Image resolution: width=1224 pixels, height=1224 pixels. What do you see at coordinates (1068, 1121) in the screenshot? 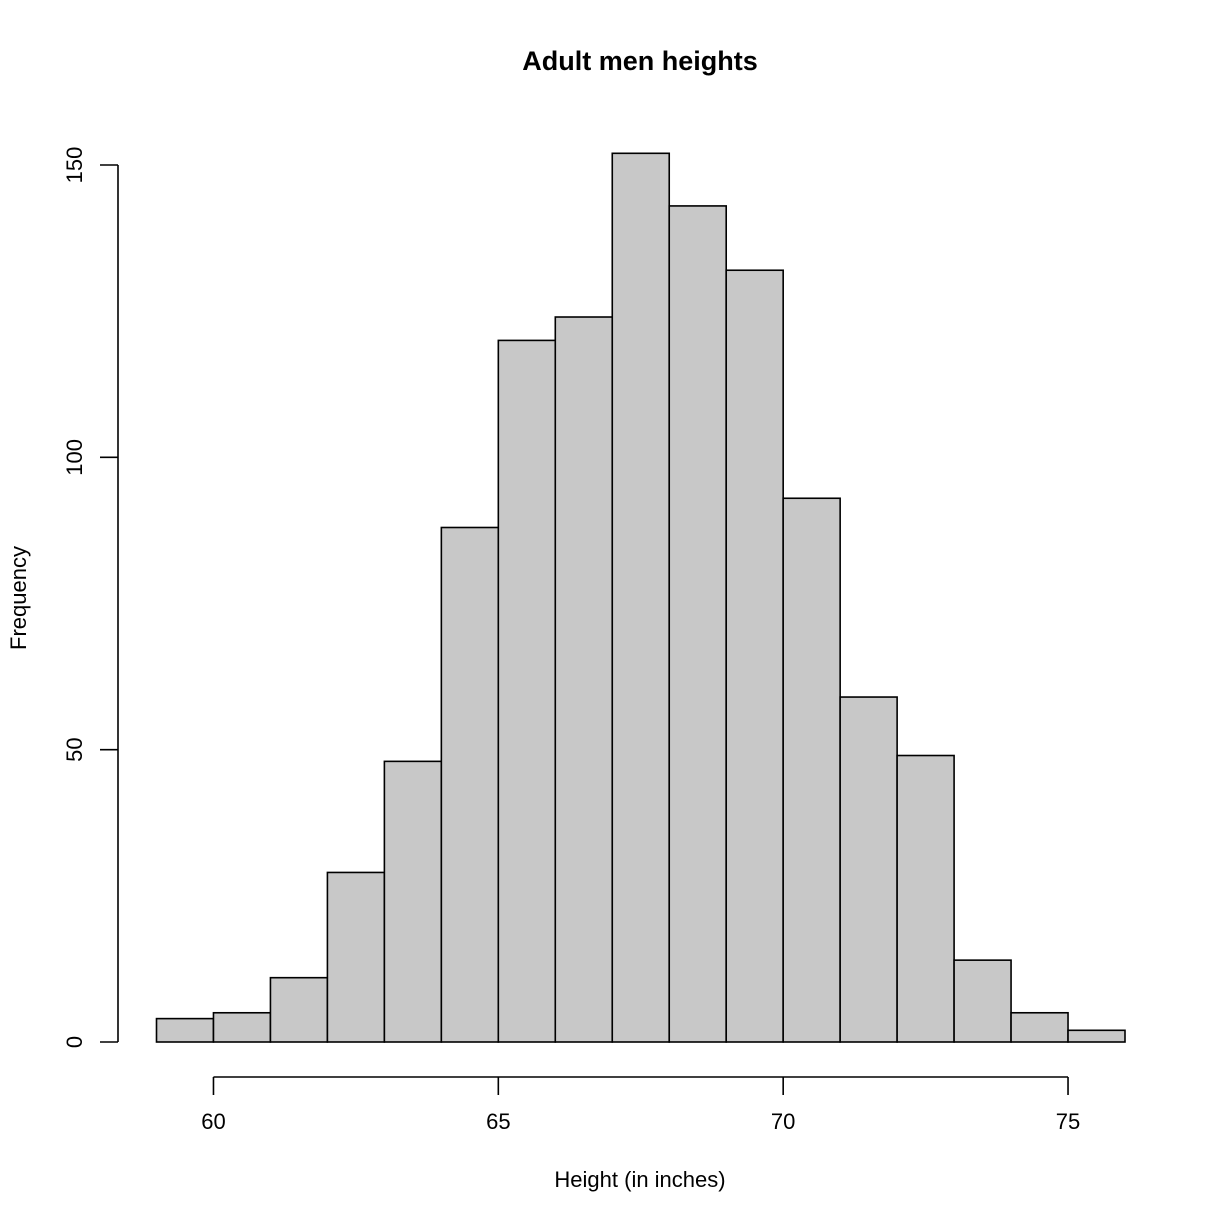
I see `x-tick-label-75: 75` at bounding box center [1068, 1121].